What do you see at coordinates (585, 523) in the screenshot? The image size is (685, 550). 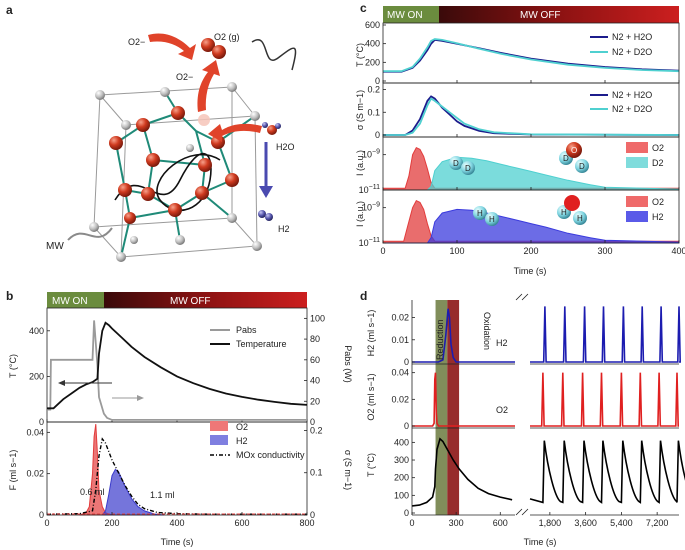 I see `d-seg2-x-tick-label: 3,600` at bounding box center [585, 523].